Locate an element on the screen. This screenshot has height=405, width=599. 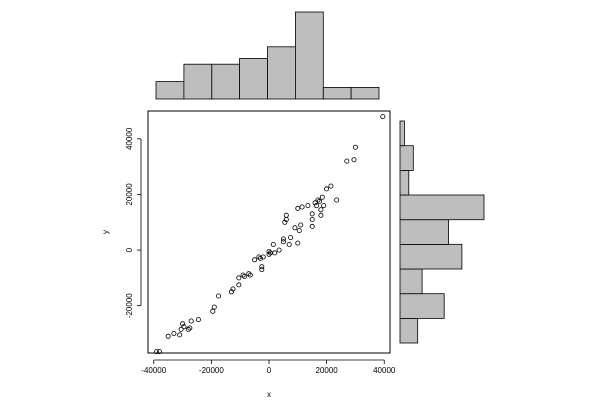
y-tick-label: -20000 is located at coordinates (129, 305).